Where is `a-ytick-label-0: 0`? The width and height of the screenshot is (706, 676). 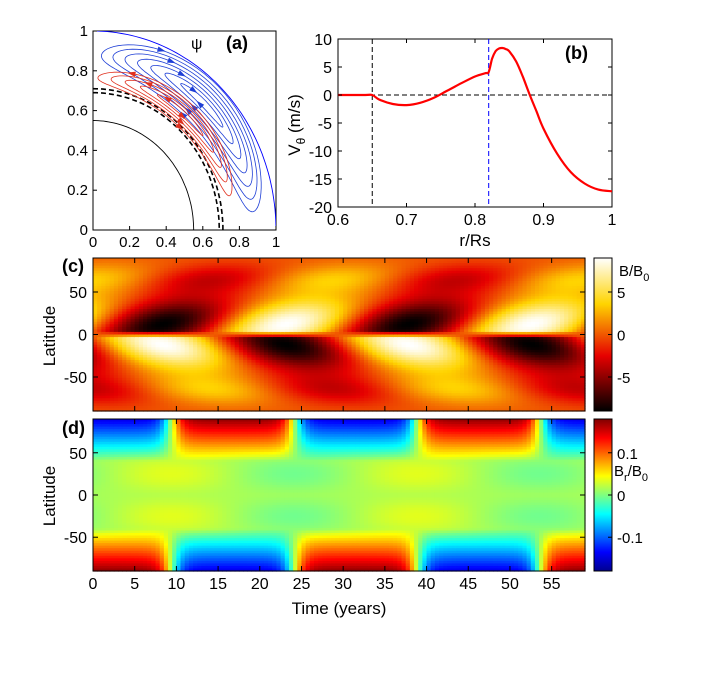
a-ytick-label-0: 0 is located at coordinates (84, 230).